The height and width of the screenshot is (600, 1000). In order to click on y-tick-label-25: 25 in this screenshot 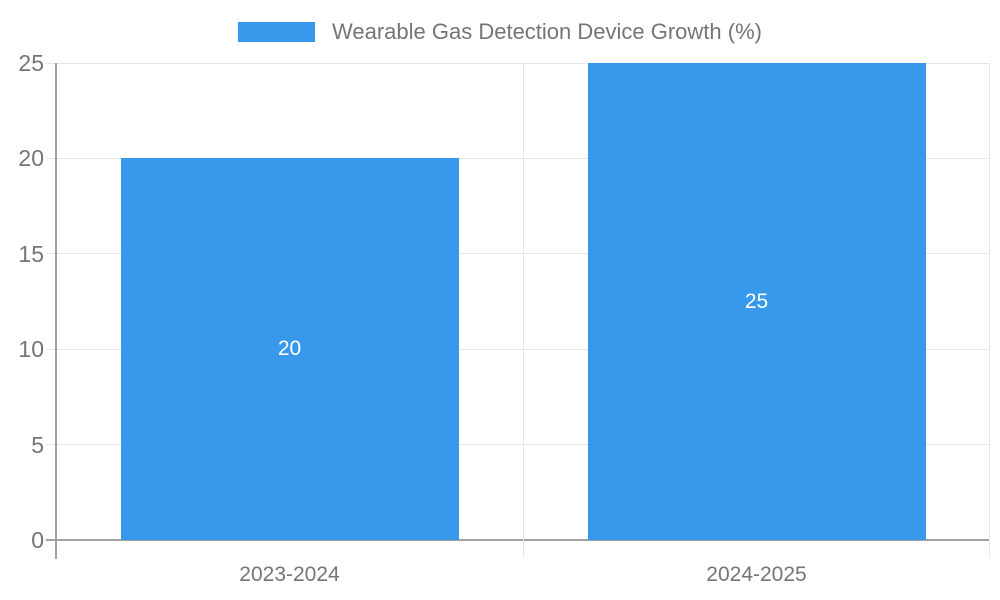, I will do `click(31, 63)`.